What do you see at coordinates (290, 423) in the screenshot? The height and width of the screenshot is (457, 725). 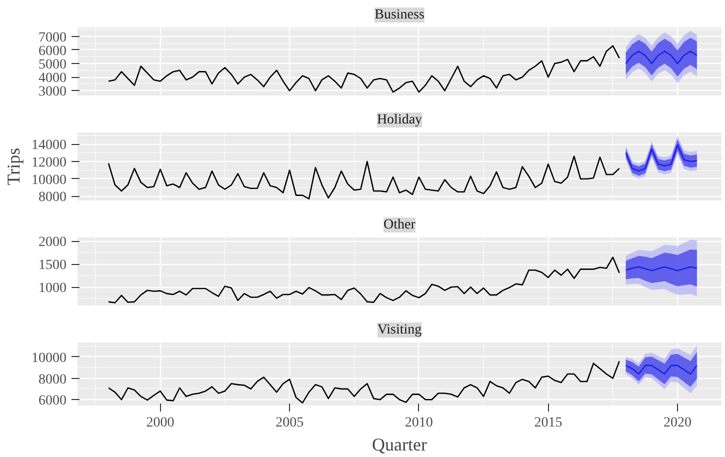 I see `x-tick-label: 2005` at bounding box center [290, 423].